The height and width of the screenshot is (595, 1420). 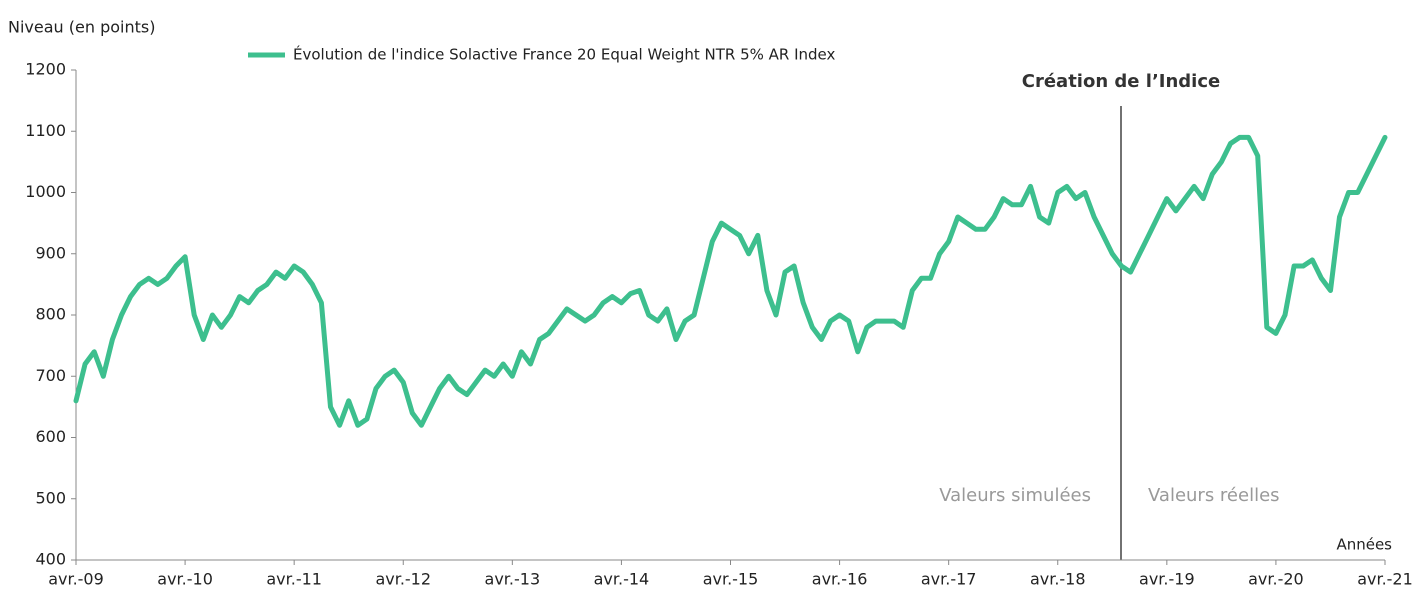 I want to click on y-tick-label: 1000, so click(x=45, y=191).